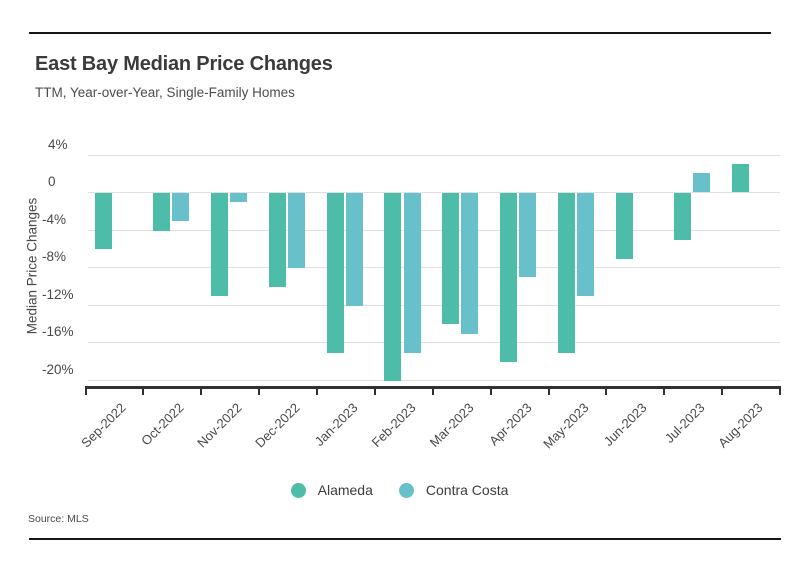 Image resolution: width=799 pixels, height=575 pixels. Describe the element at coordinates (165, 92) in the screenshot. I see `page-subtitle: TTM, Year-over-Year, Single-Family Homes` at that location.